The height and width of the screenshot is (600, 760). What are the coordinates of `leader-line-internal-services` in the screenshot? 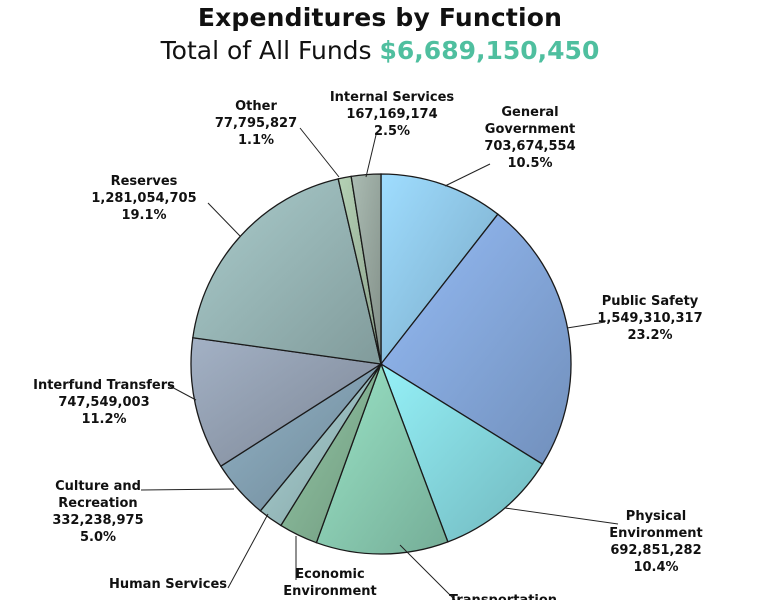 It's located at (371, 156).